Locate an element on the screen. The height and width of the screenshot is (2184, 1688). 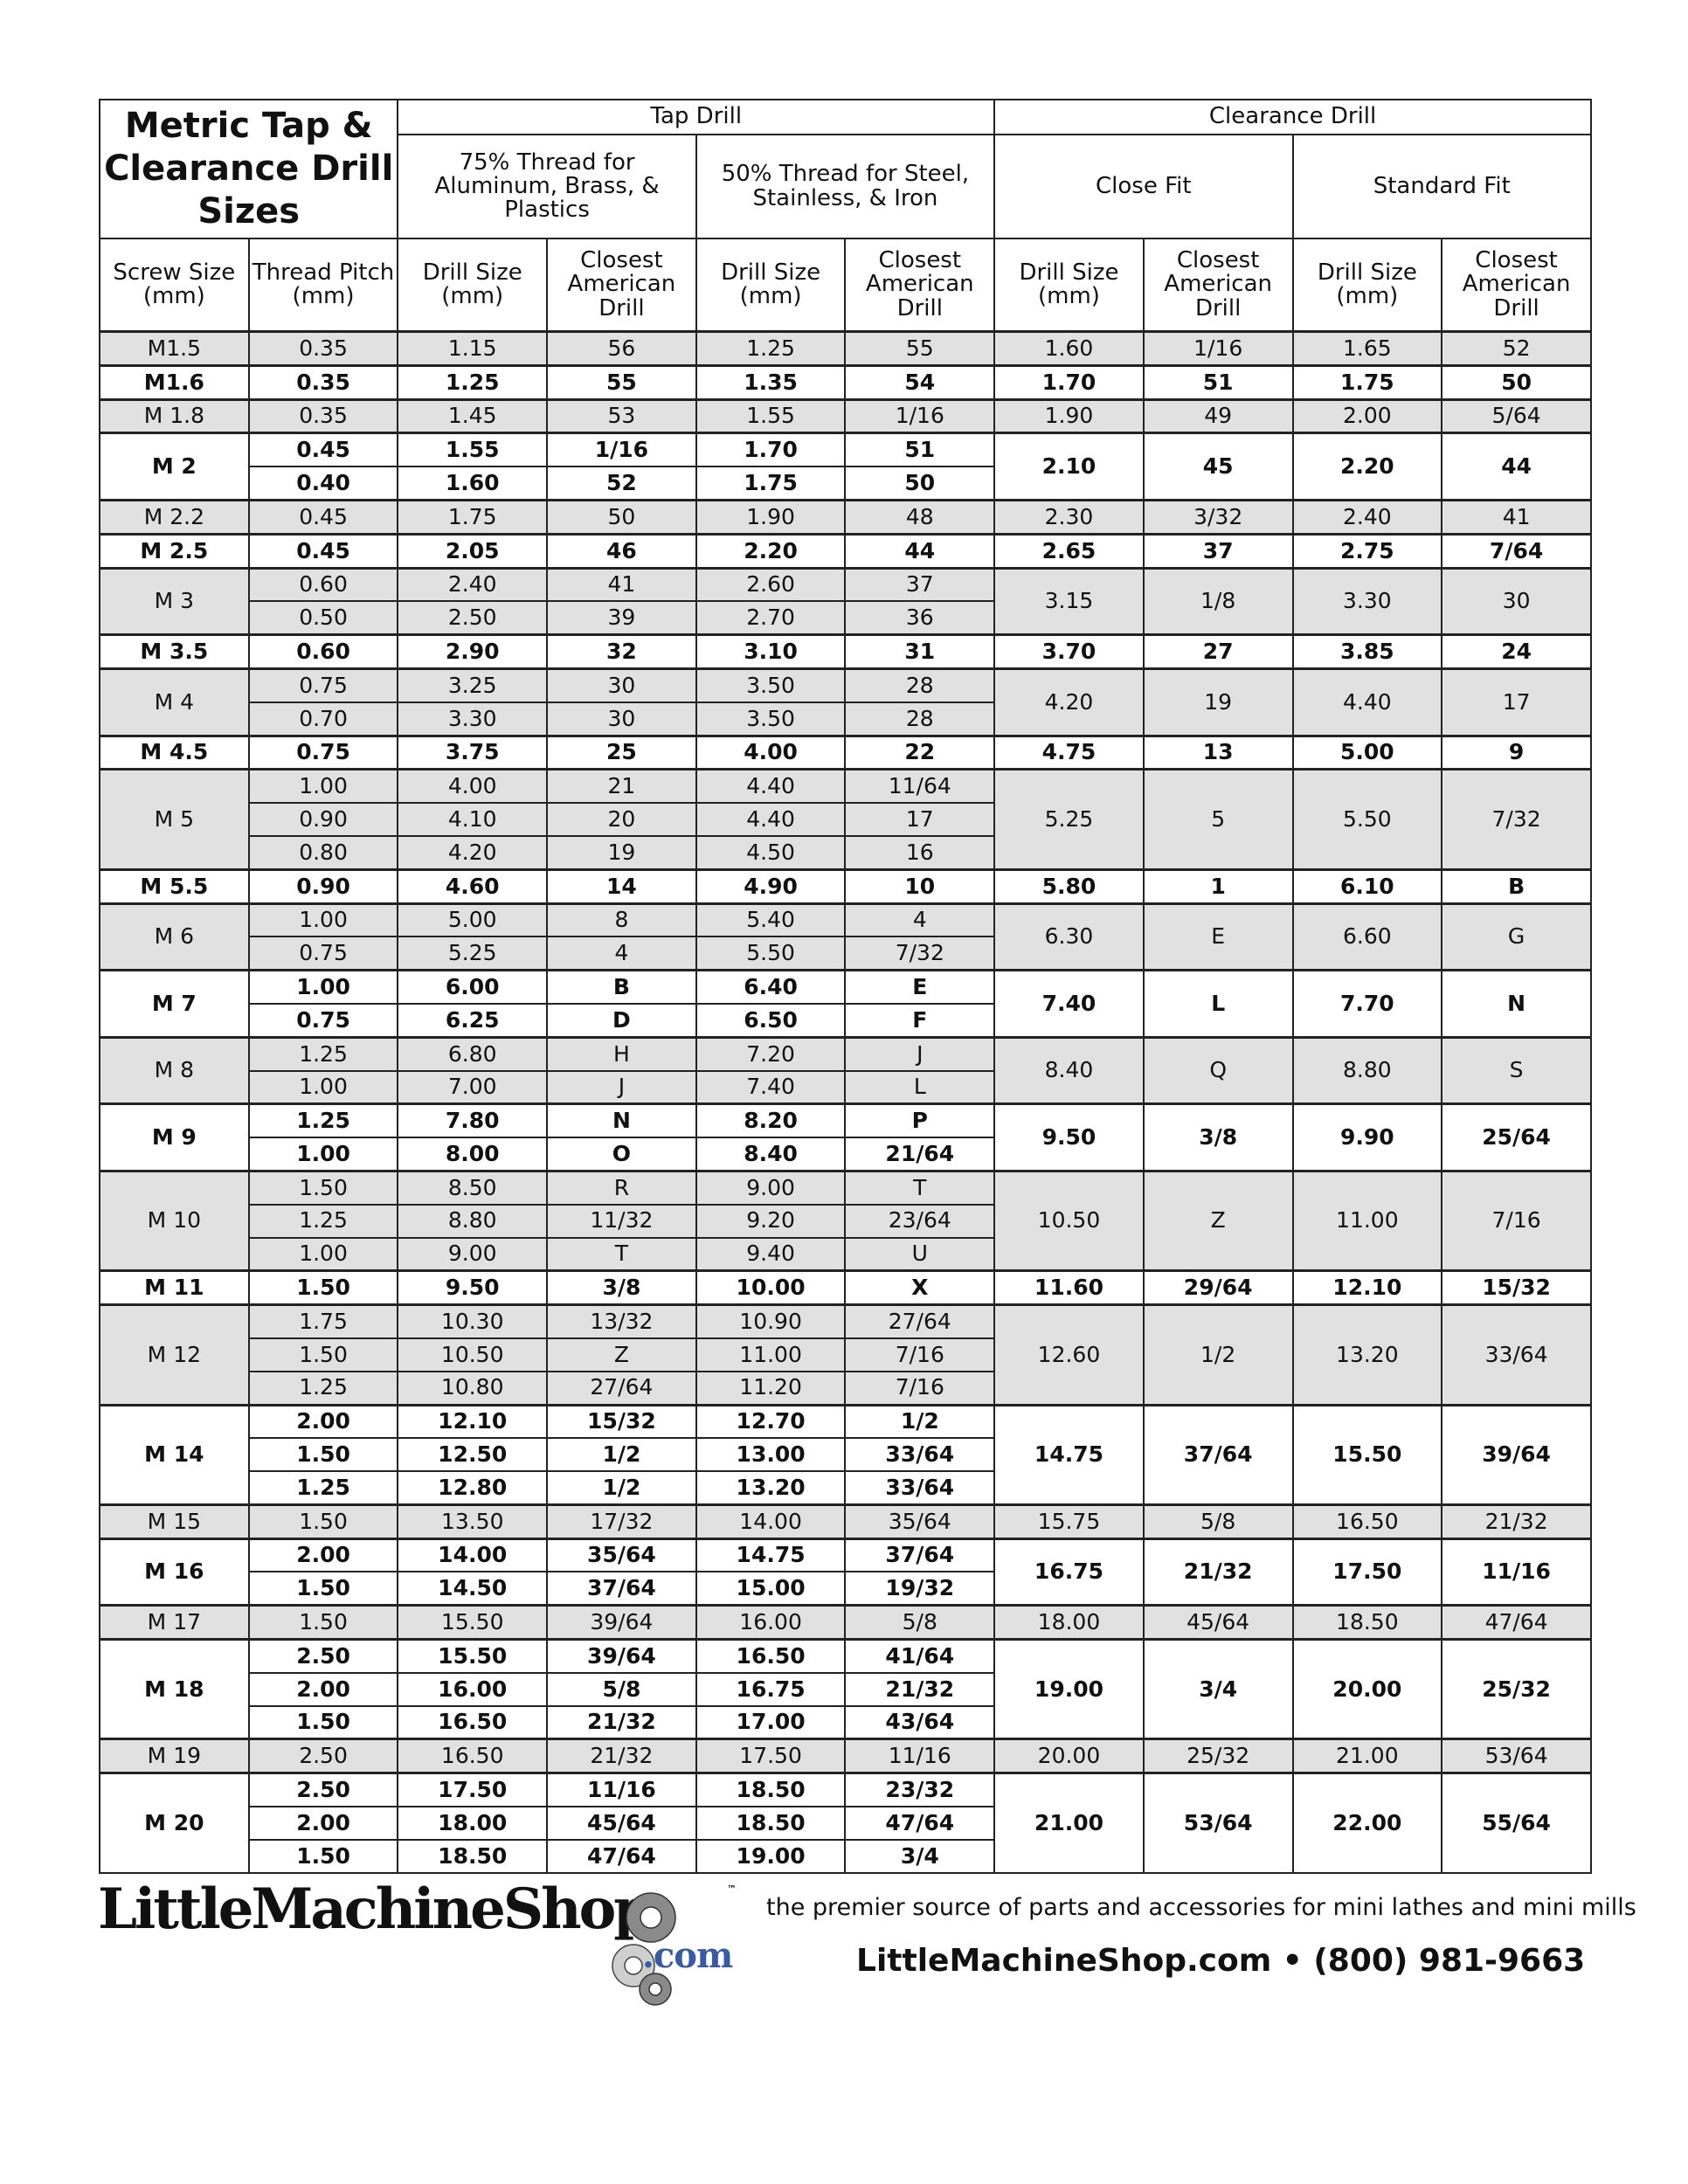
table-row: 1.50 18.50 47/64 19.00 3/4 is located at coordinates (845, 1856).